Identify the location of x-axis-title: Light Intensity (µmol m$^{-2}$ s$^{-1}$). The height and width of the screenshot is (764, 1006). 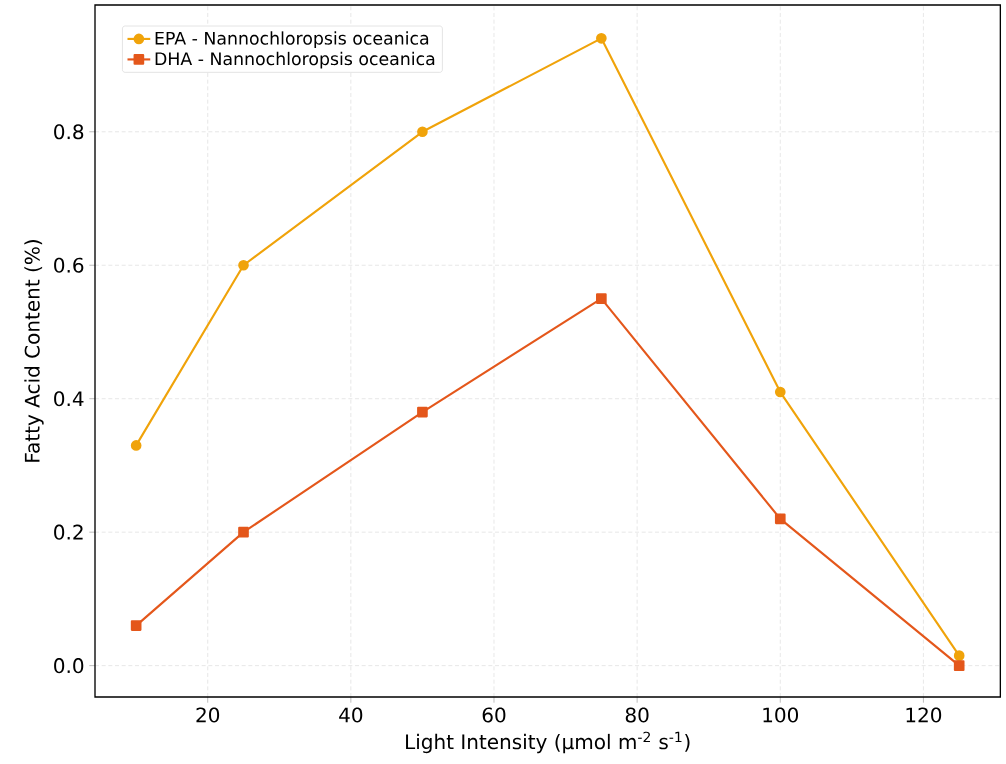
(548, 742).